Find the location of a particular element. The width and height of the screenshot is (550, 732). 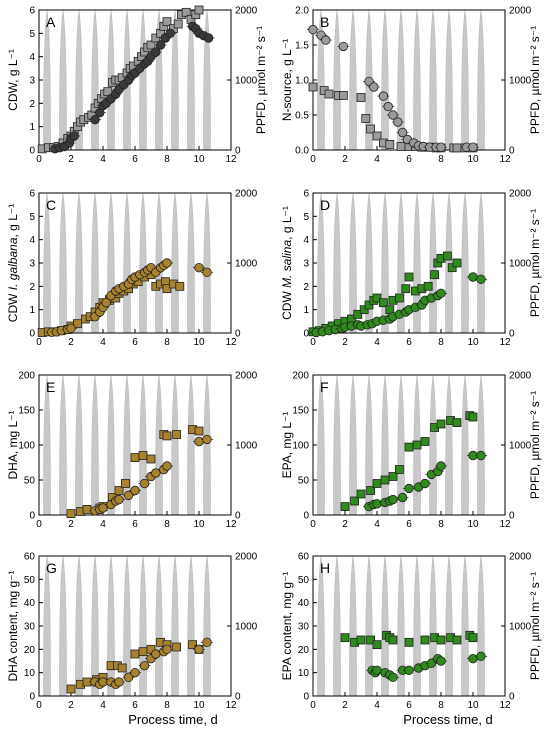

y-right-axis-label: PPFD, µmol m⁻² s⁻¹ is located at coordinates (535, 626).